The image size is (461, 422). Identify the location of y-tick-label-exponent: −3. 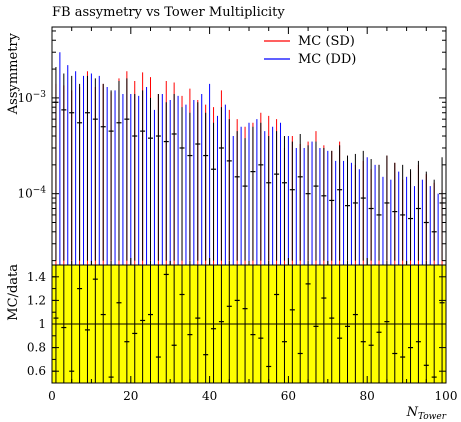
(40, 95).